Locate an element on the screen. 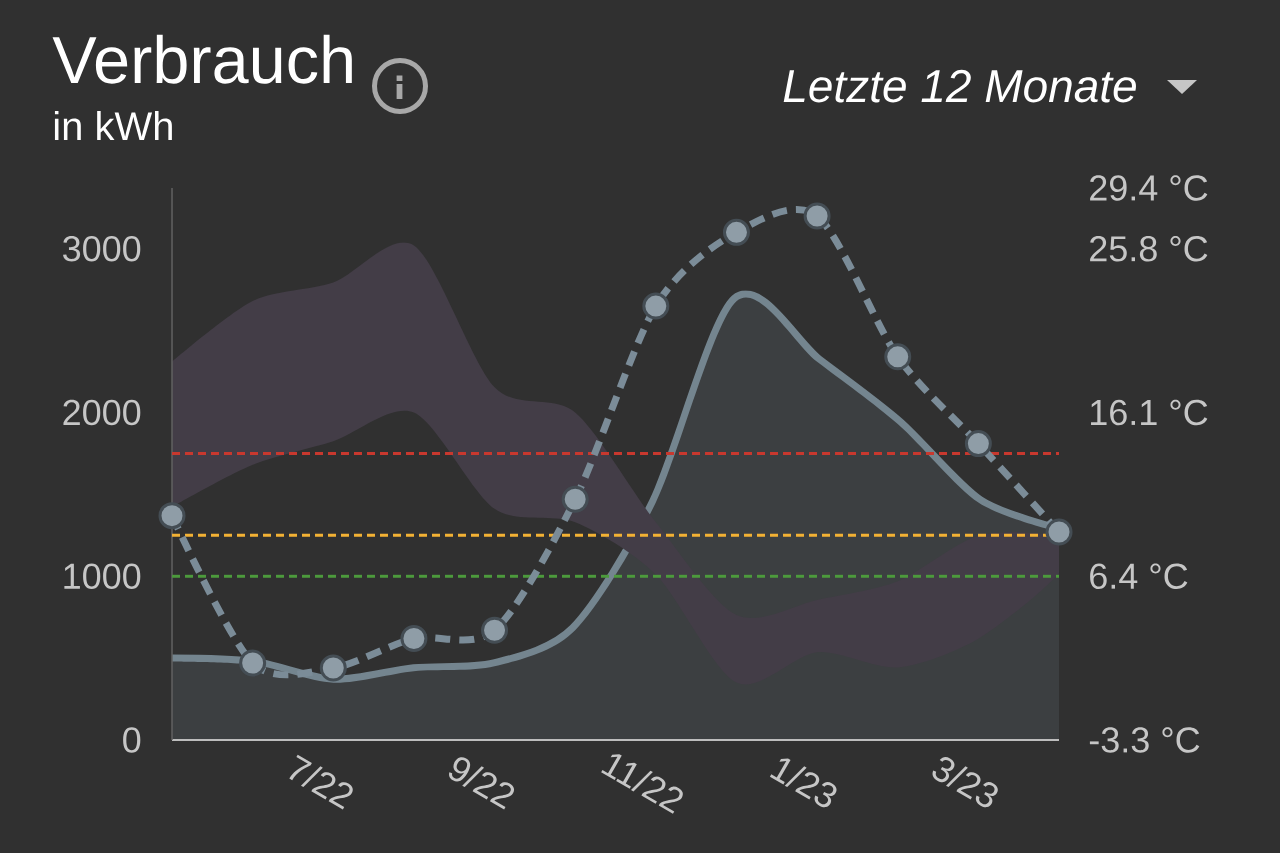  y2-tick-label: 25.8 °C is located at coordinates (1149, 249).